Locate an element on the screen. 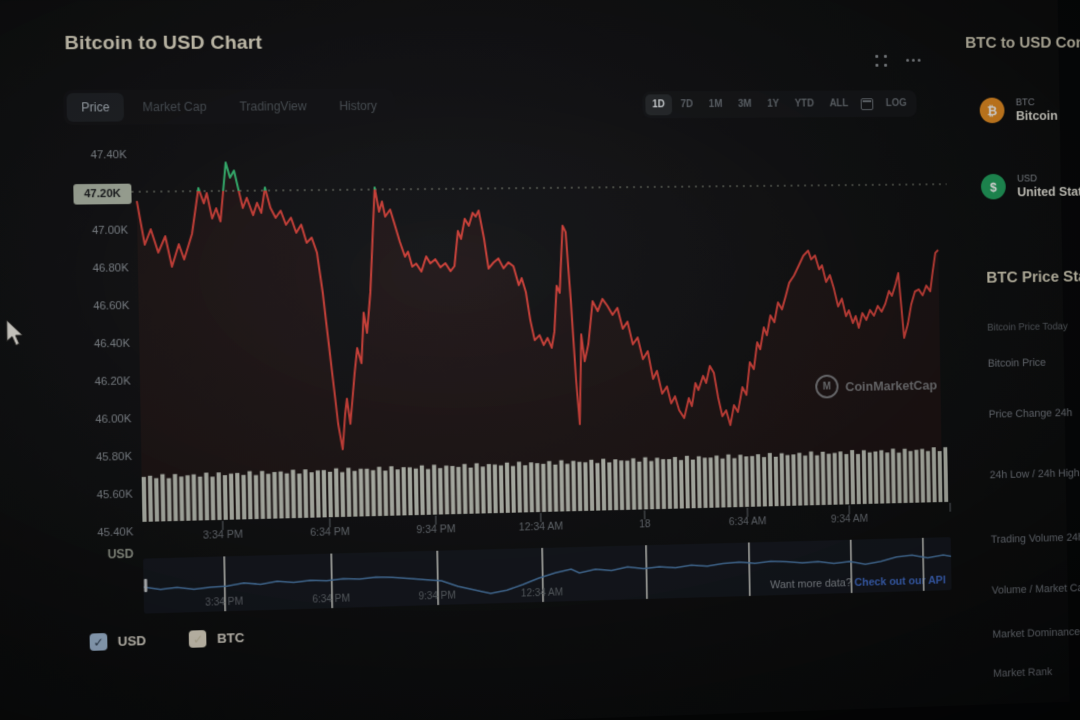 This screenshot has width=1080, height=720. range-button-7d: 7D is located at coordinates (687, 105).